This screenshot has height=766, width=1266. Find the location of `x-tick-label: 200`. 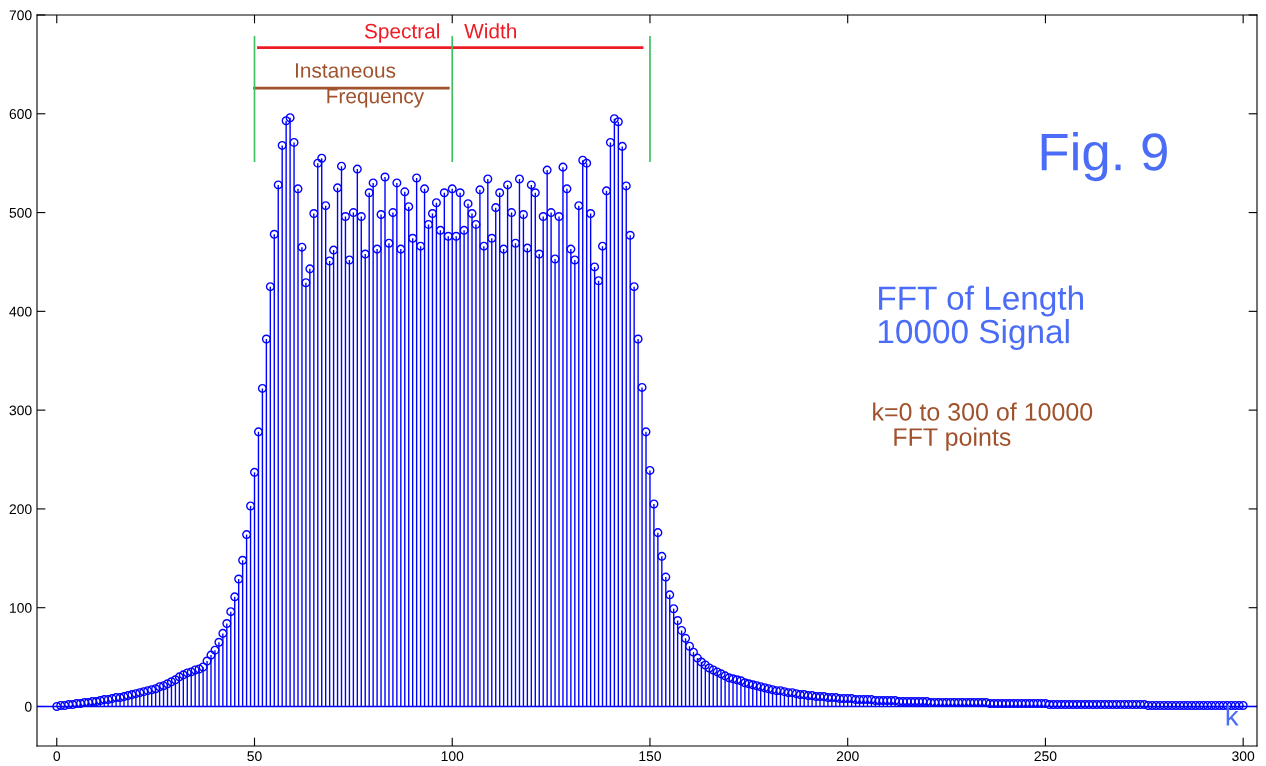

x-tick-label: 200 is located at coordinates (847, 756).